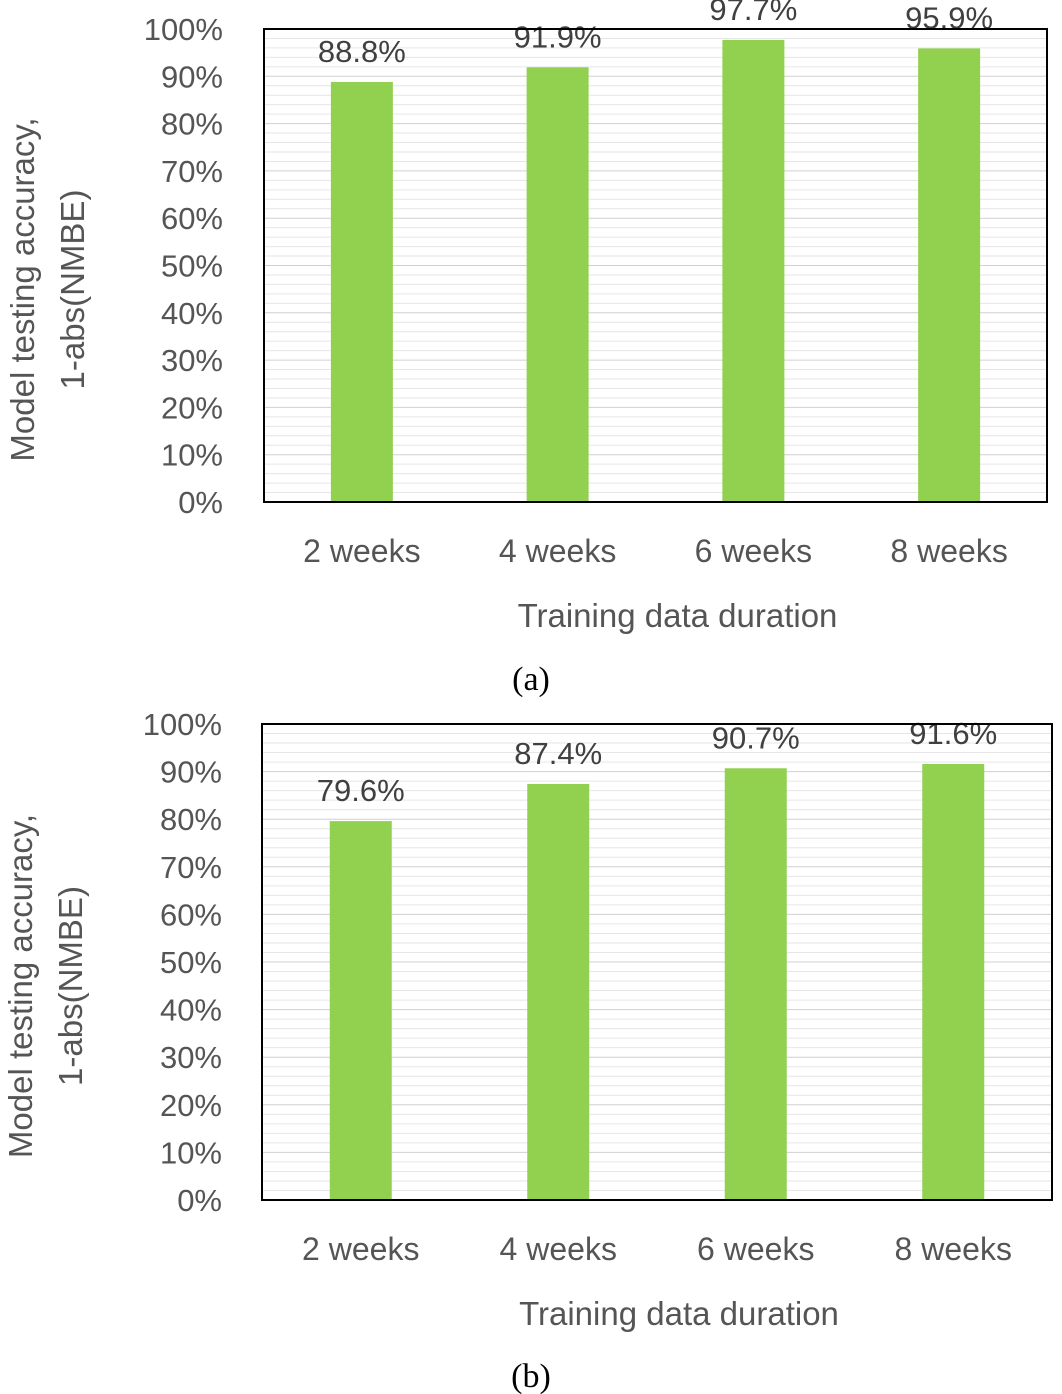 The width and height of the screenshot is (1062, 1394). Describe the element at coordinates (361, 790) in the screenshot. I see `data-label: 79.6%` at that location.